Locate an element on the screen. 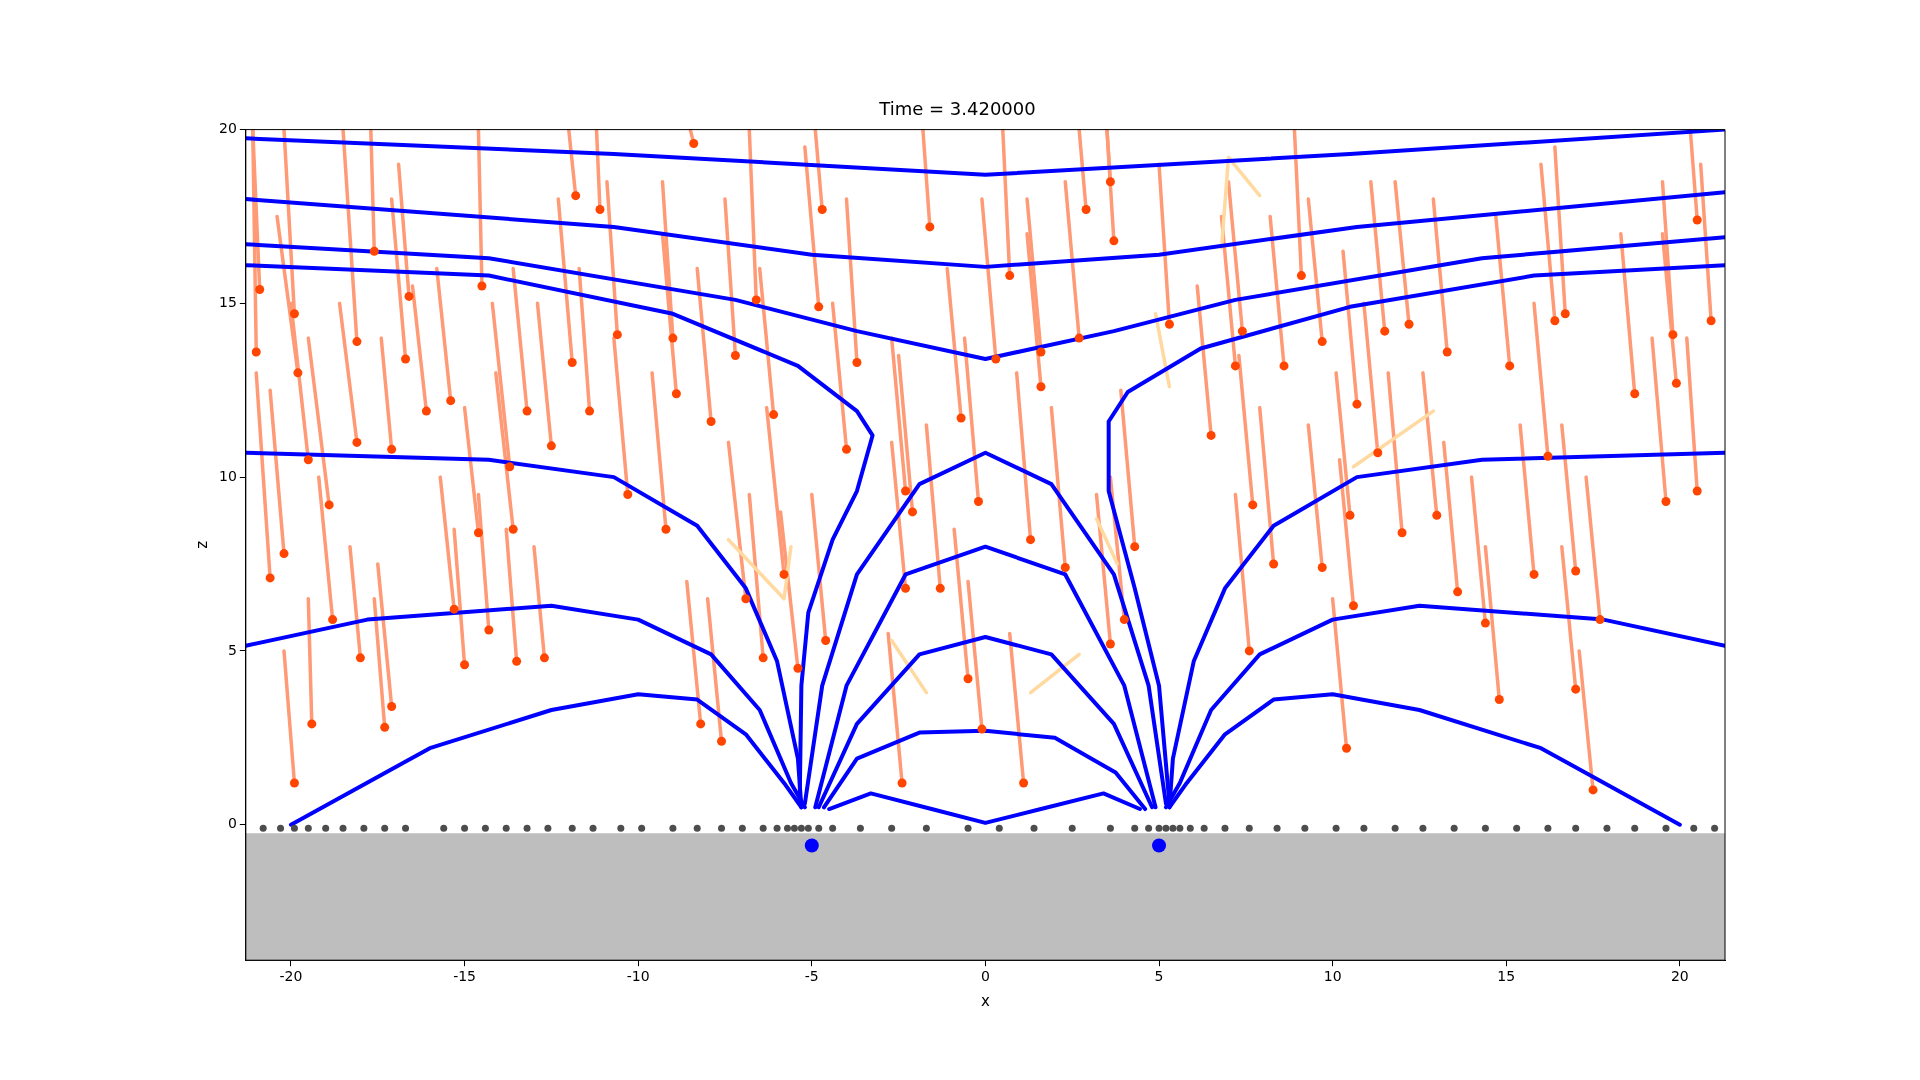 The image size is (1920, 1080). x-axis-title: x is located at coordinates (985, 1000).